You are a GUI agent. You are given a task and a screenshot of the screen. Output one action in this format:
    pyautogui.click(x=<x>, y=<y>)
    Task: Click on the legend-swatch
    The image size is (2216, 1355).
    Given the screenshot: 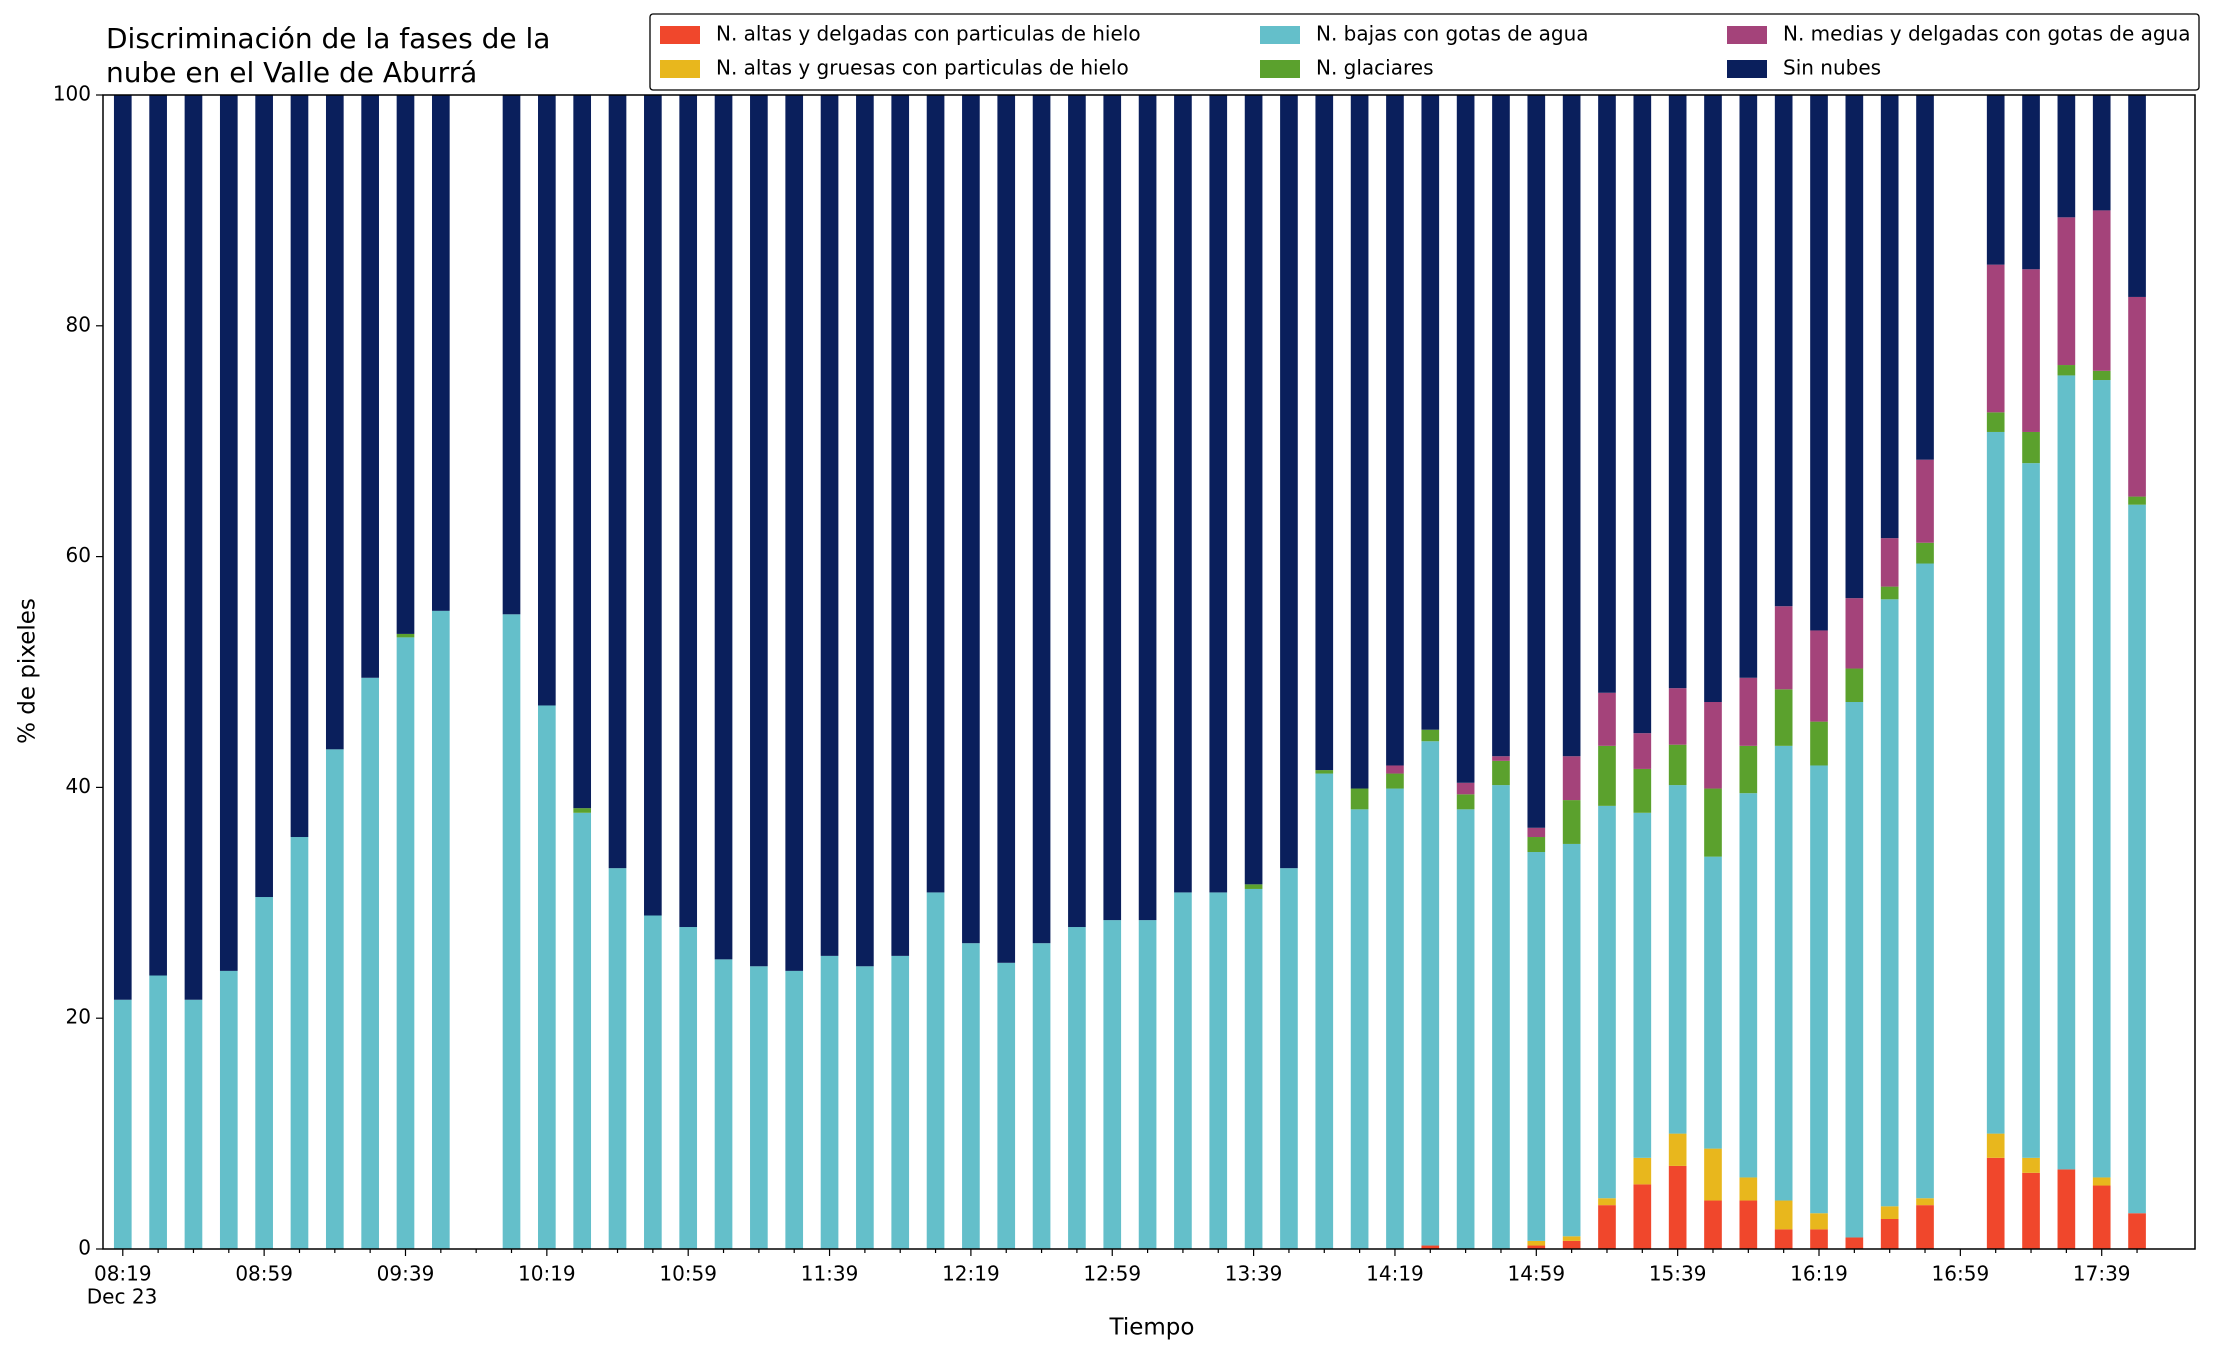 What is the action you would take?
    pyautogui.click(x=1280, y=35)
    